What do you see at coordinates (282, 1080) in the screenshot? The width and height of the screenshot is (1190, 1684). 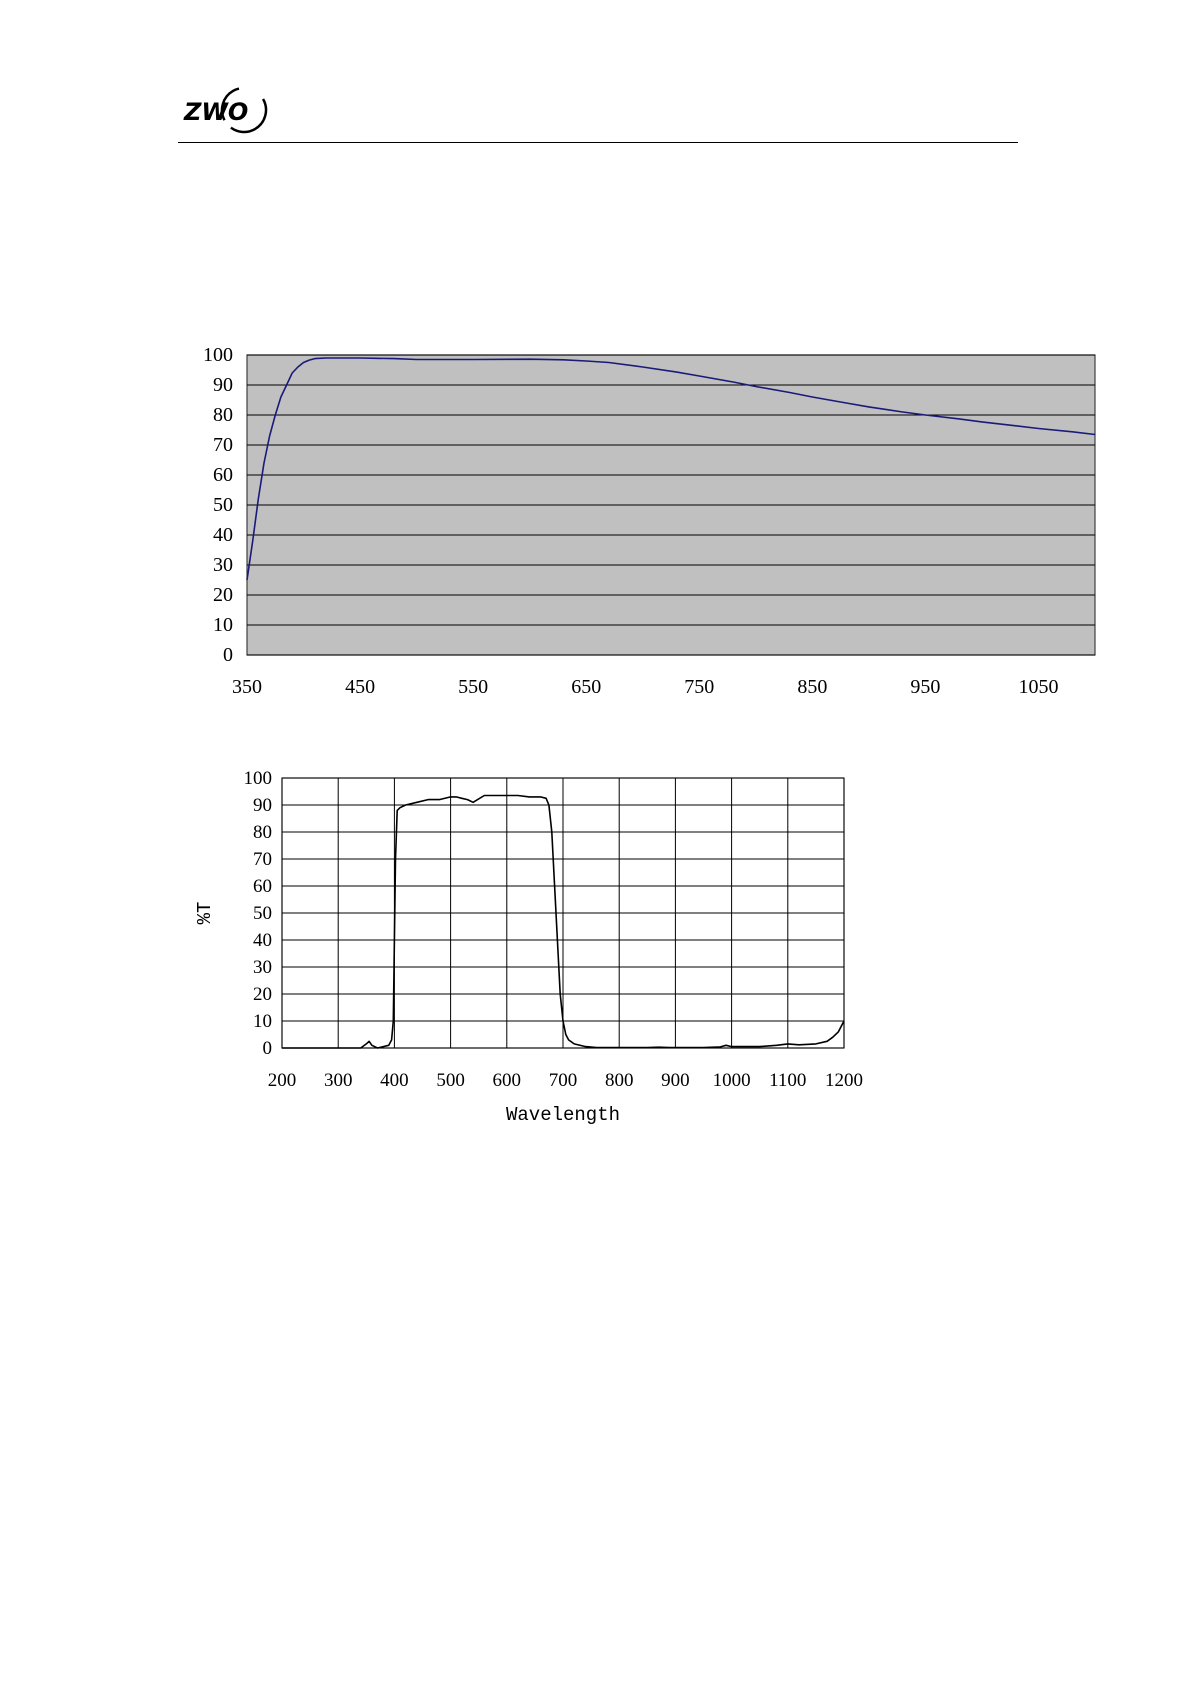 I see `c2-x-tick-label: 200` at bounding box center [282, 1080].